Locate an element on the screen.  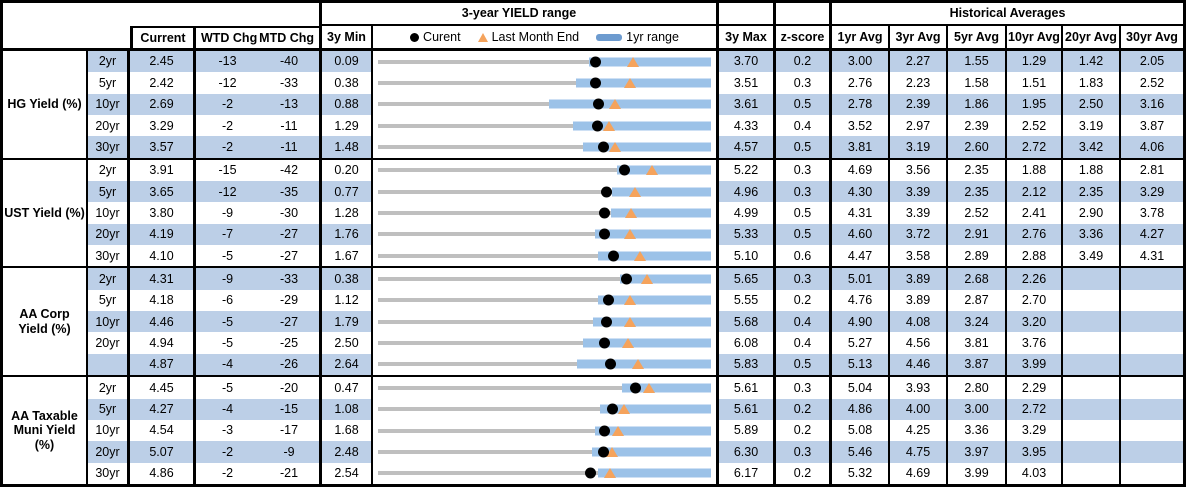
cell-avg-5: 3.49 is located at coordinates (1092, 256).